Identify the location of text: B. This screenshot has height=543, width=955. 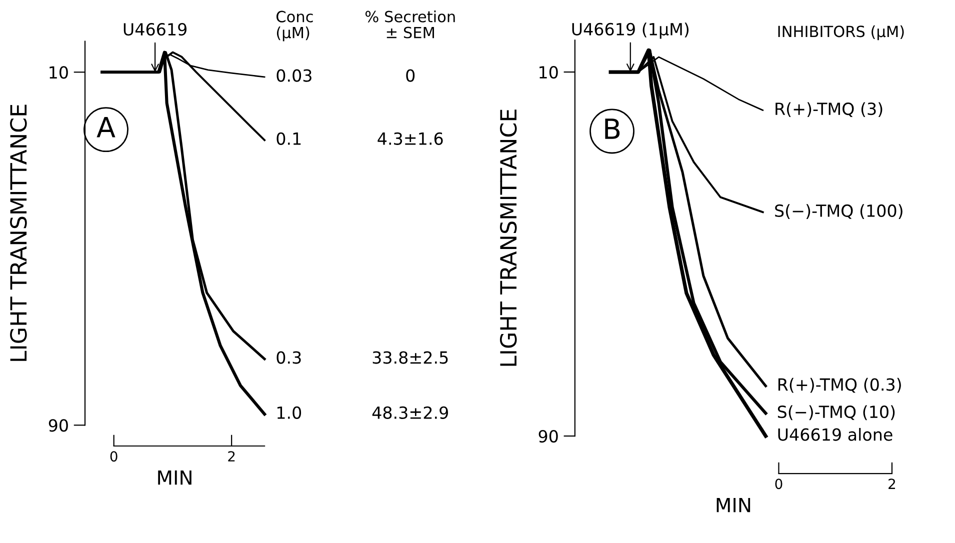
(612, 128).